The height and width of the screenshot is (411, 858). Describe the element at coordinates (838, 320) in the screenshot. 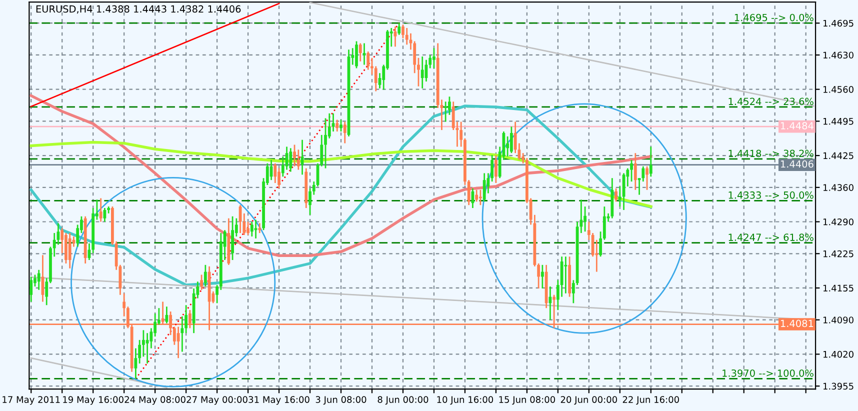

I see `y-tick-label: 1.4090` at that location.